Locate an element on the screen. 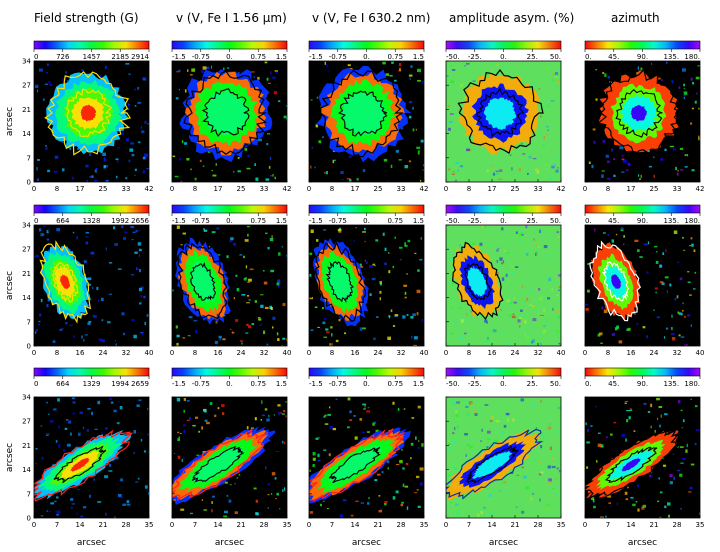 The width and height of the screenshot is (720, 552). panel-frame is located at coordinates (366, 457).